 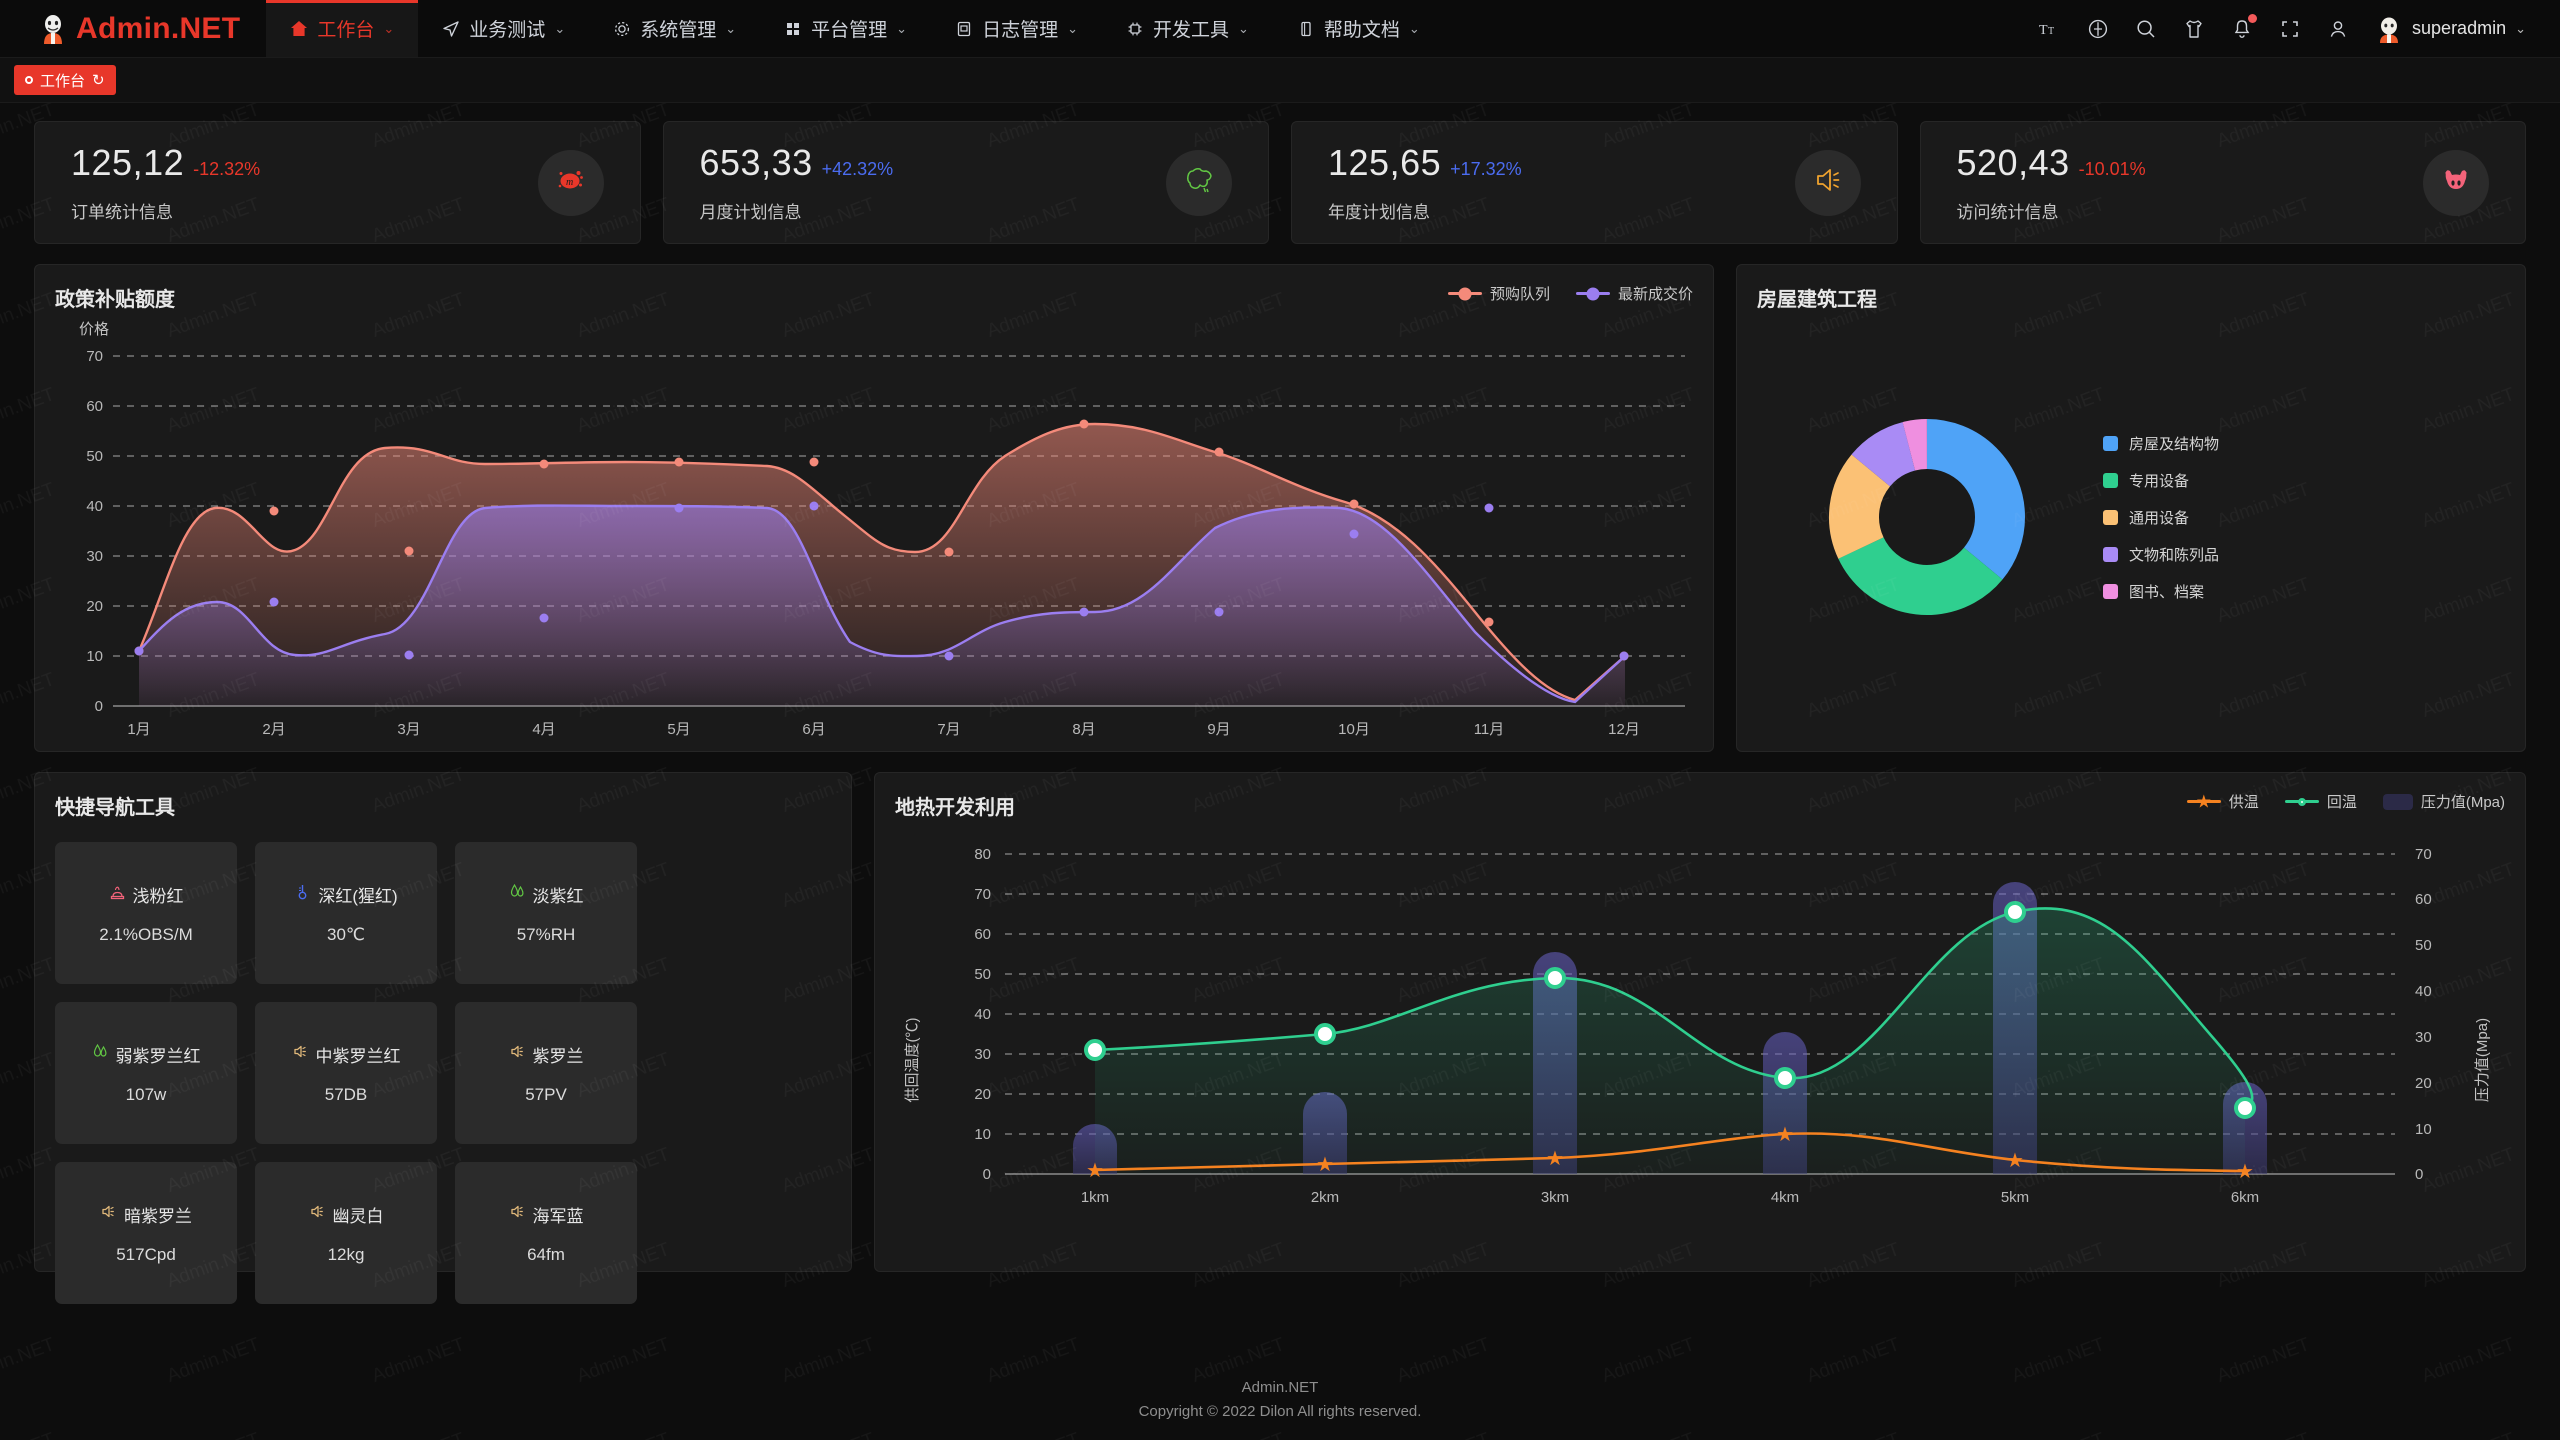 I want to click on user-menu: superadmin ⌄, so click(x=2450, y=29).